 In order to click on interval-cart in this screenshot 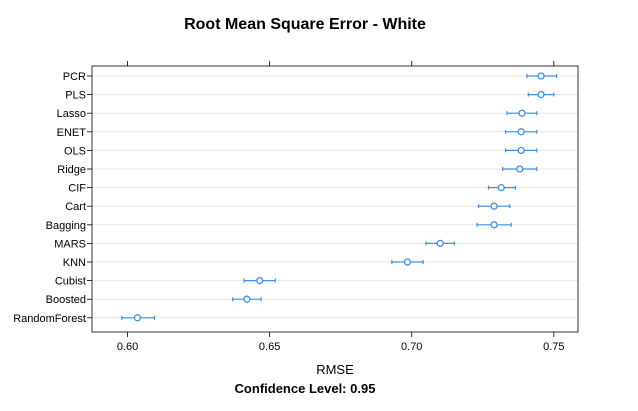, I will do `click(494, 206)`.